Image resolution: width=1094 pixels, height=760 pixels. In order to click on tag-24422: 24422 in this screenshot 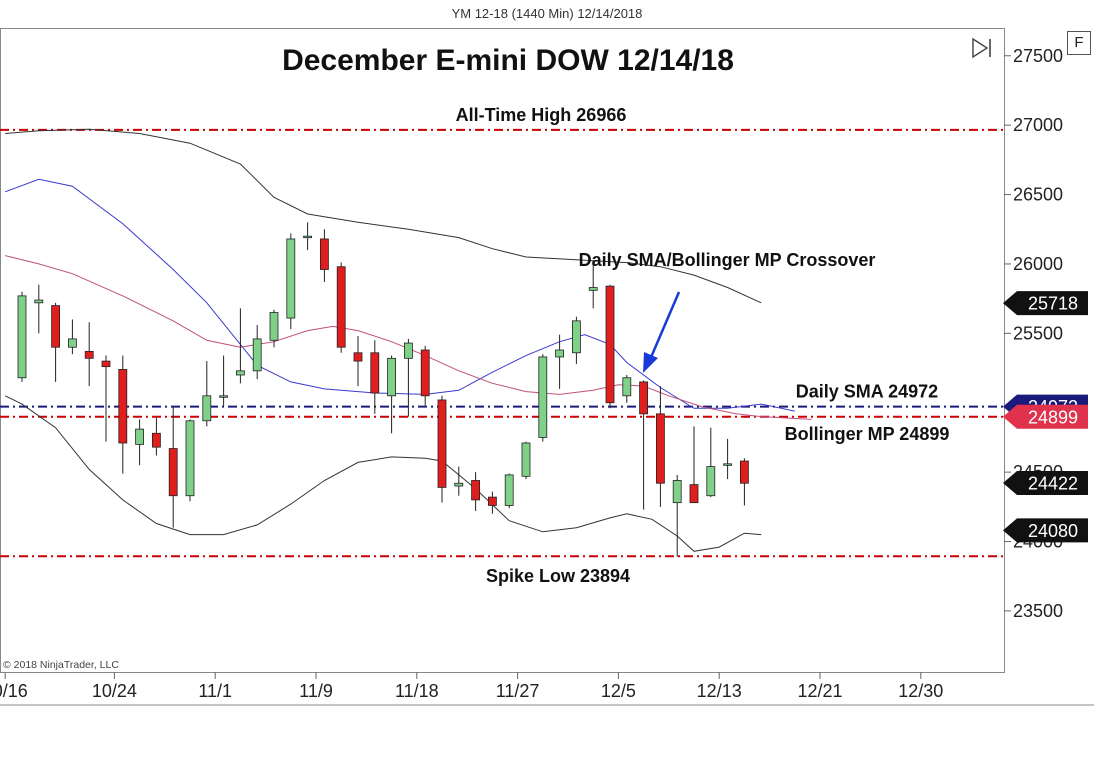, I will do `click(1053, 483)`.